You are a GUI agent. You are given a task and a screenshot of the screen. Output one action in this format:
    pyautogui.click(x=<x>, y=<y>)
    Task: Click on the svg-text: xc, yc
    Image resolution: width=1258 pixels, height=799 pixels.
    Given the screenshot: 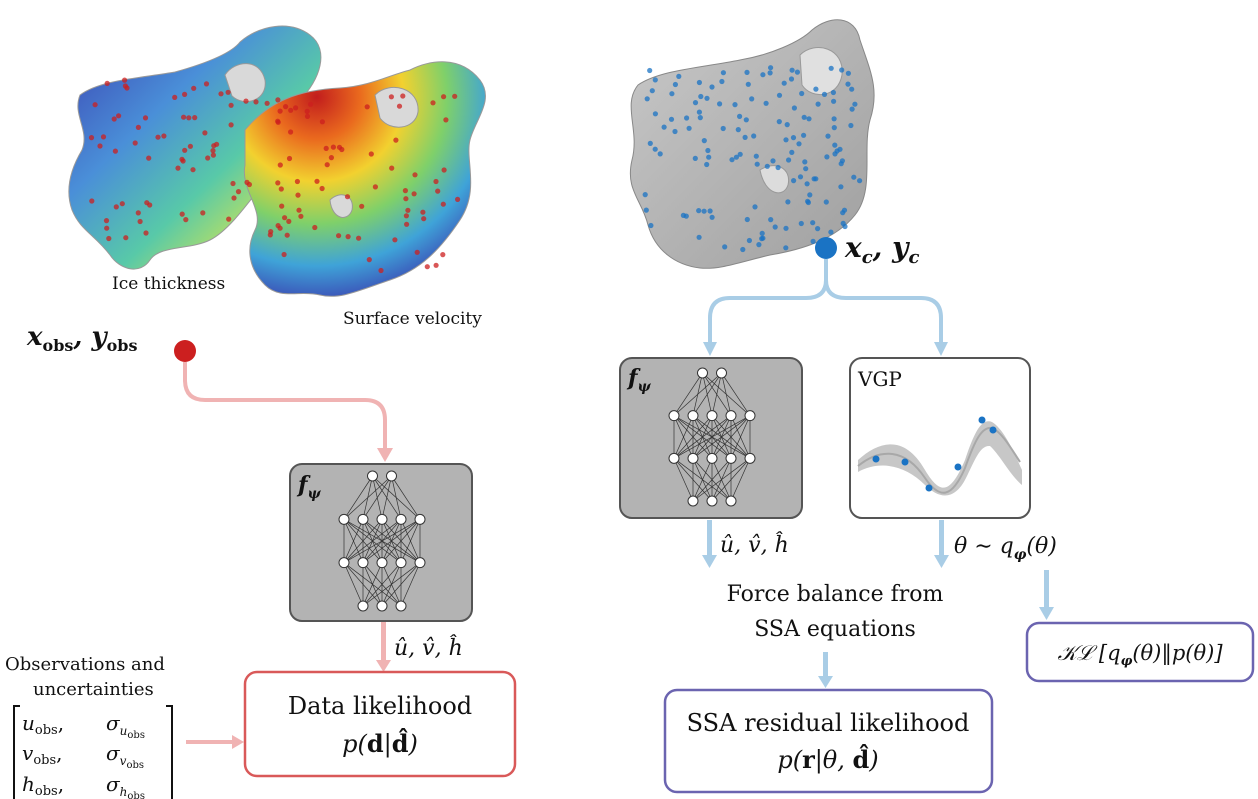 What is the action you would take?
    pyautogui.click(x=881, y=249)
    